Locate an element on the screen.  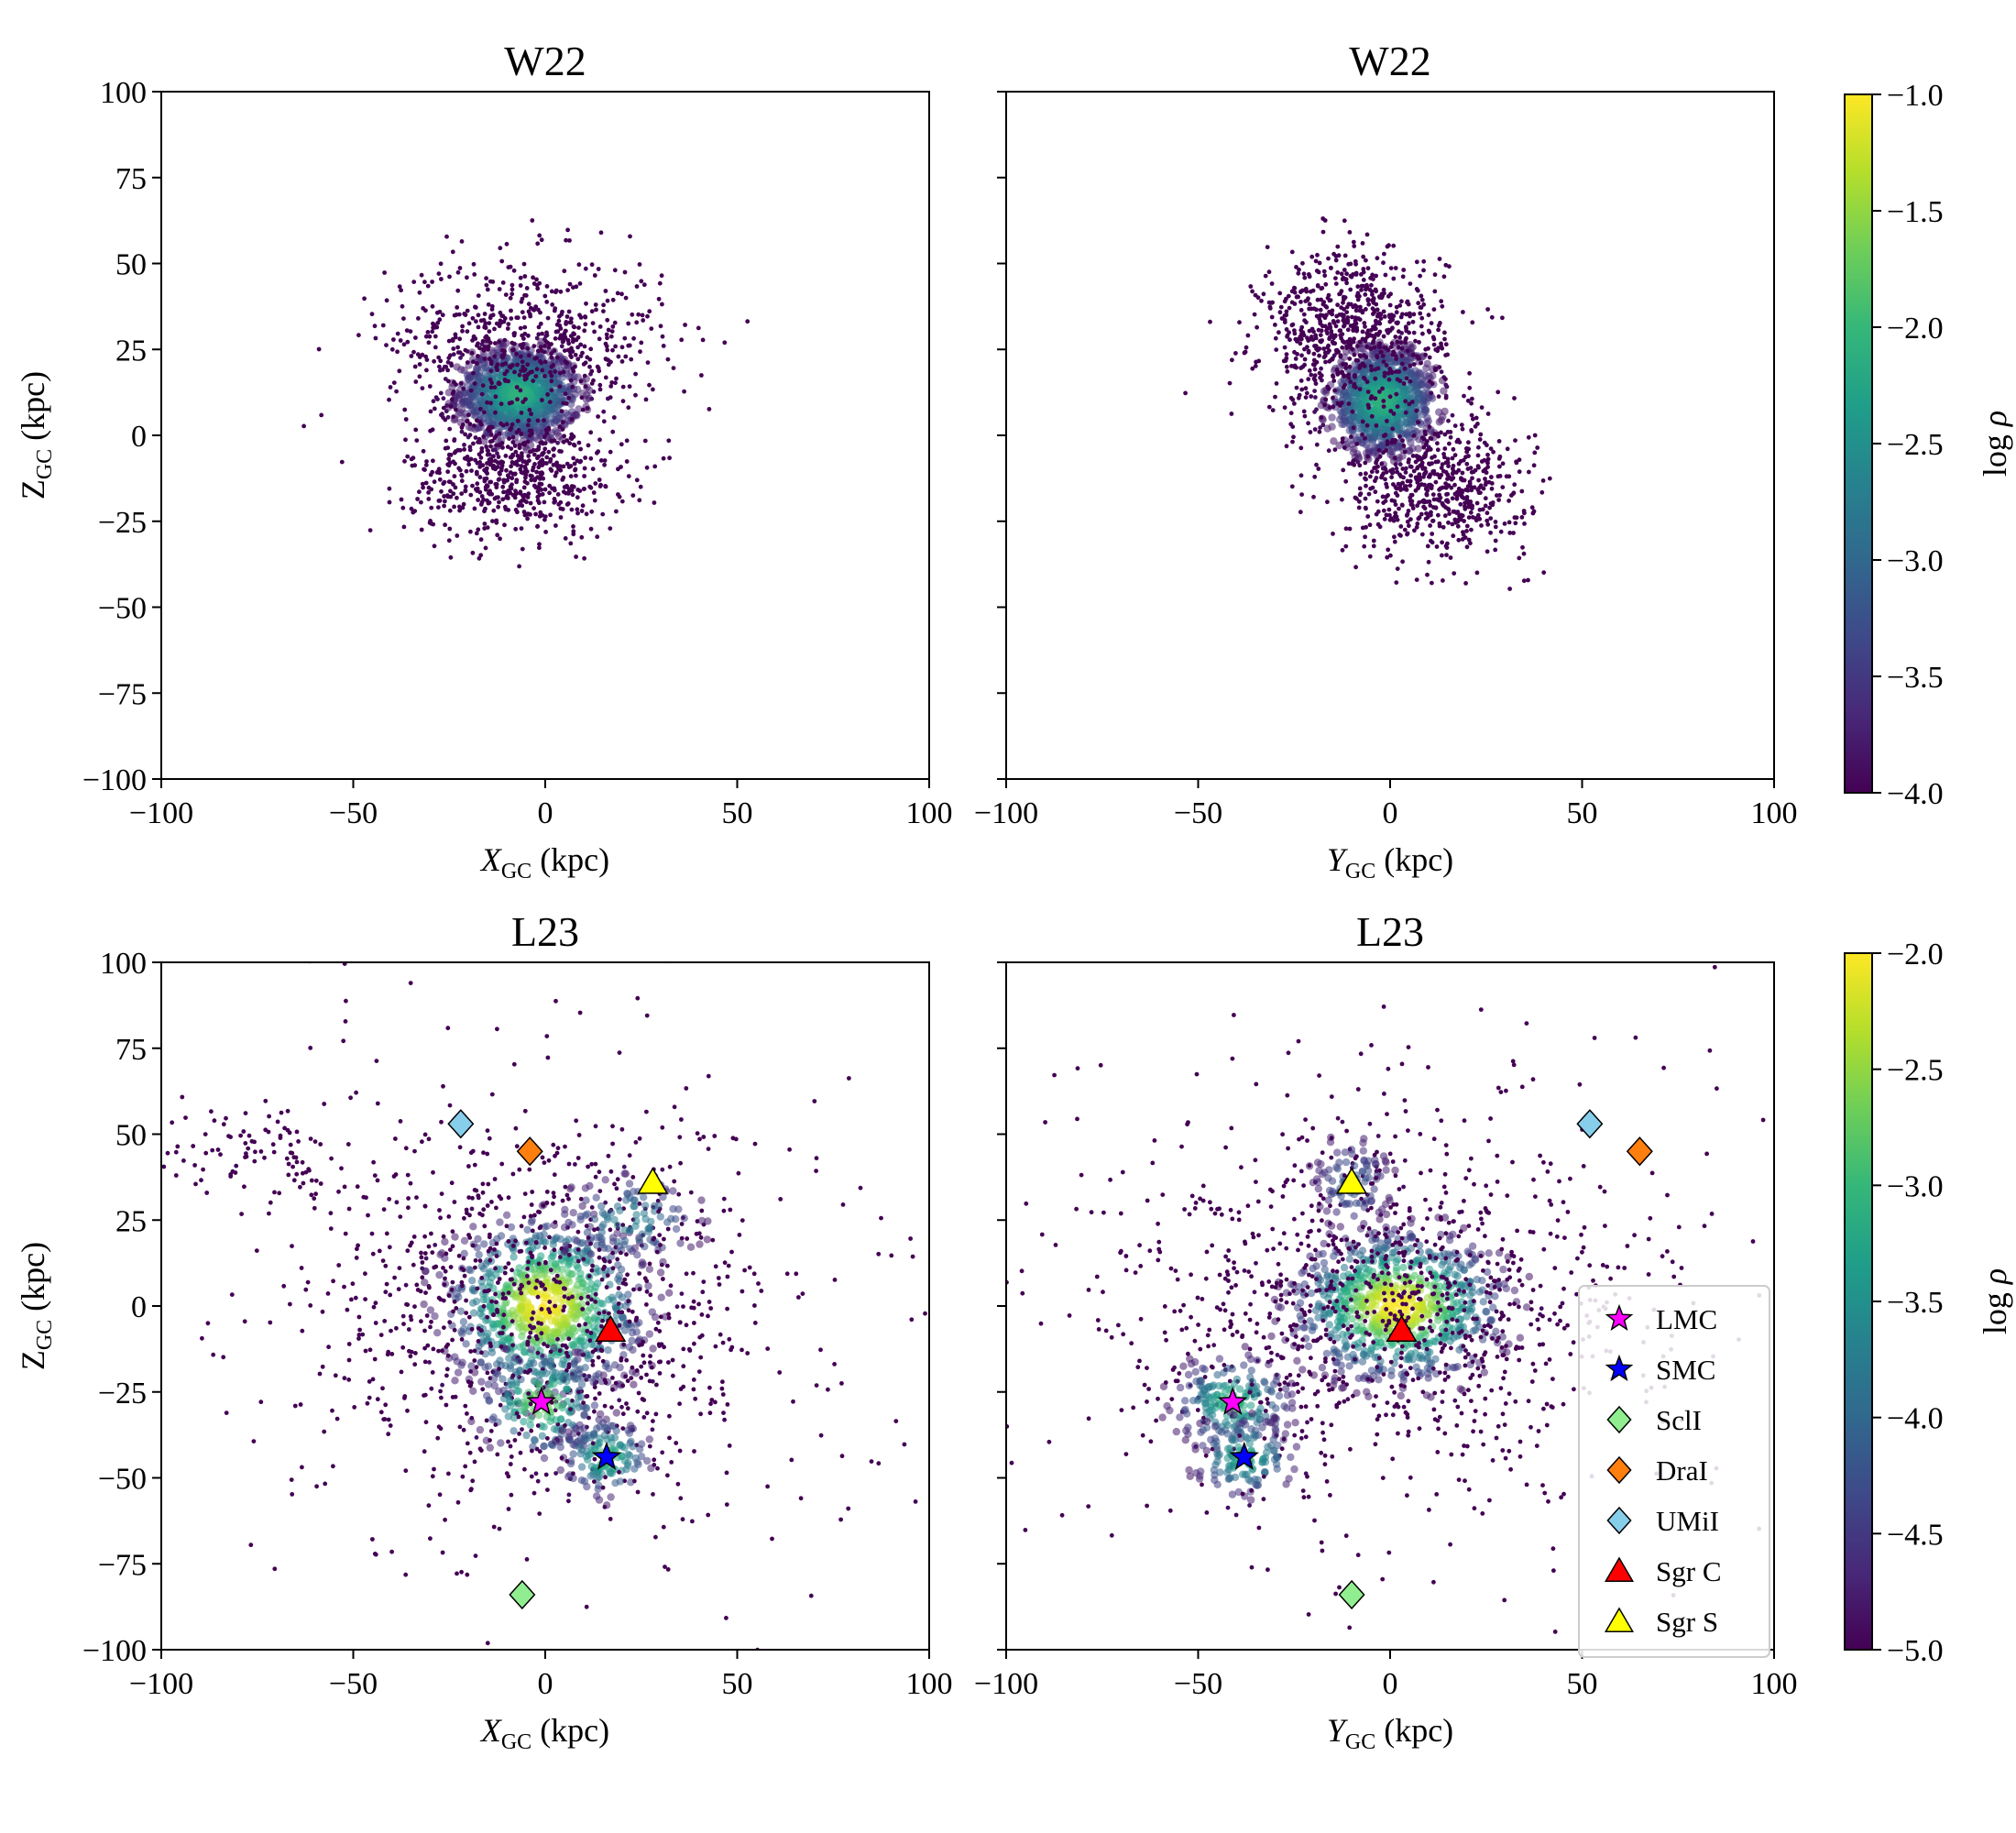
colorbar-tick-label: −2.0 is located at coordinates (1915, 954).